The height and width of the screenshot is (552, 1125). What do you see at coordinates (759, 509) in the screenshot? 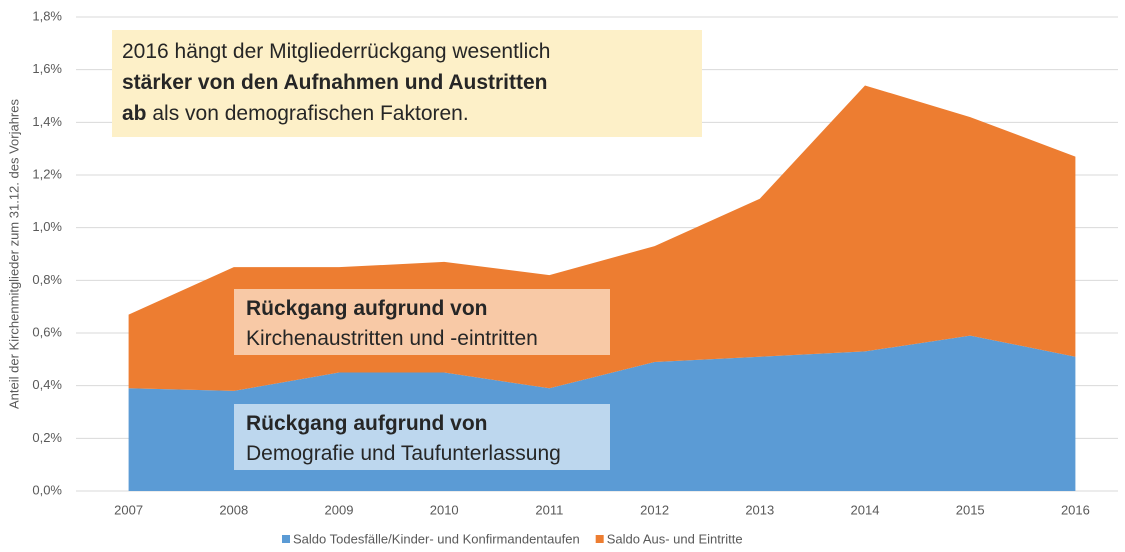
I see `x-tick-label: 2013` at bounding box center [759, 509].